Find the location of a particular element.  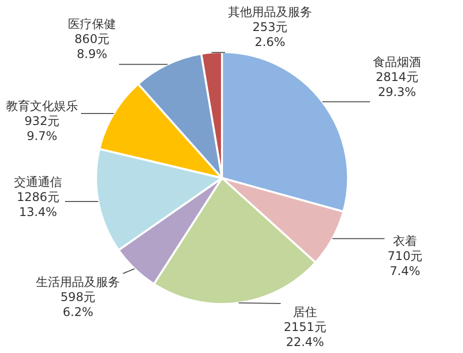

data-label: 860元 8.9% is located at coordinates (92, 47).